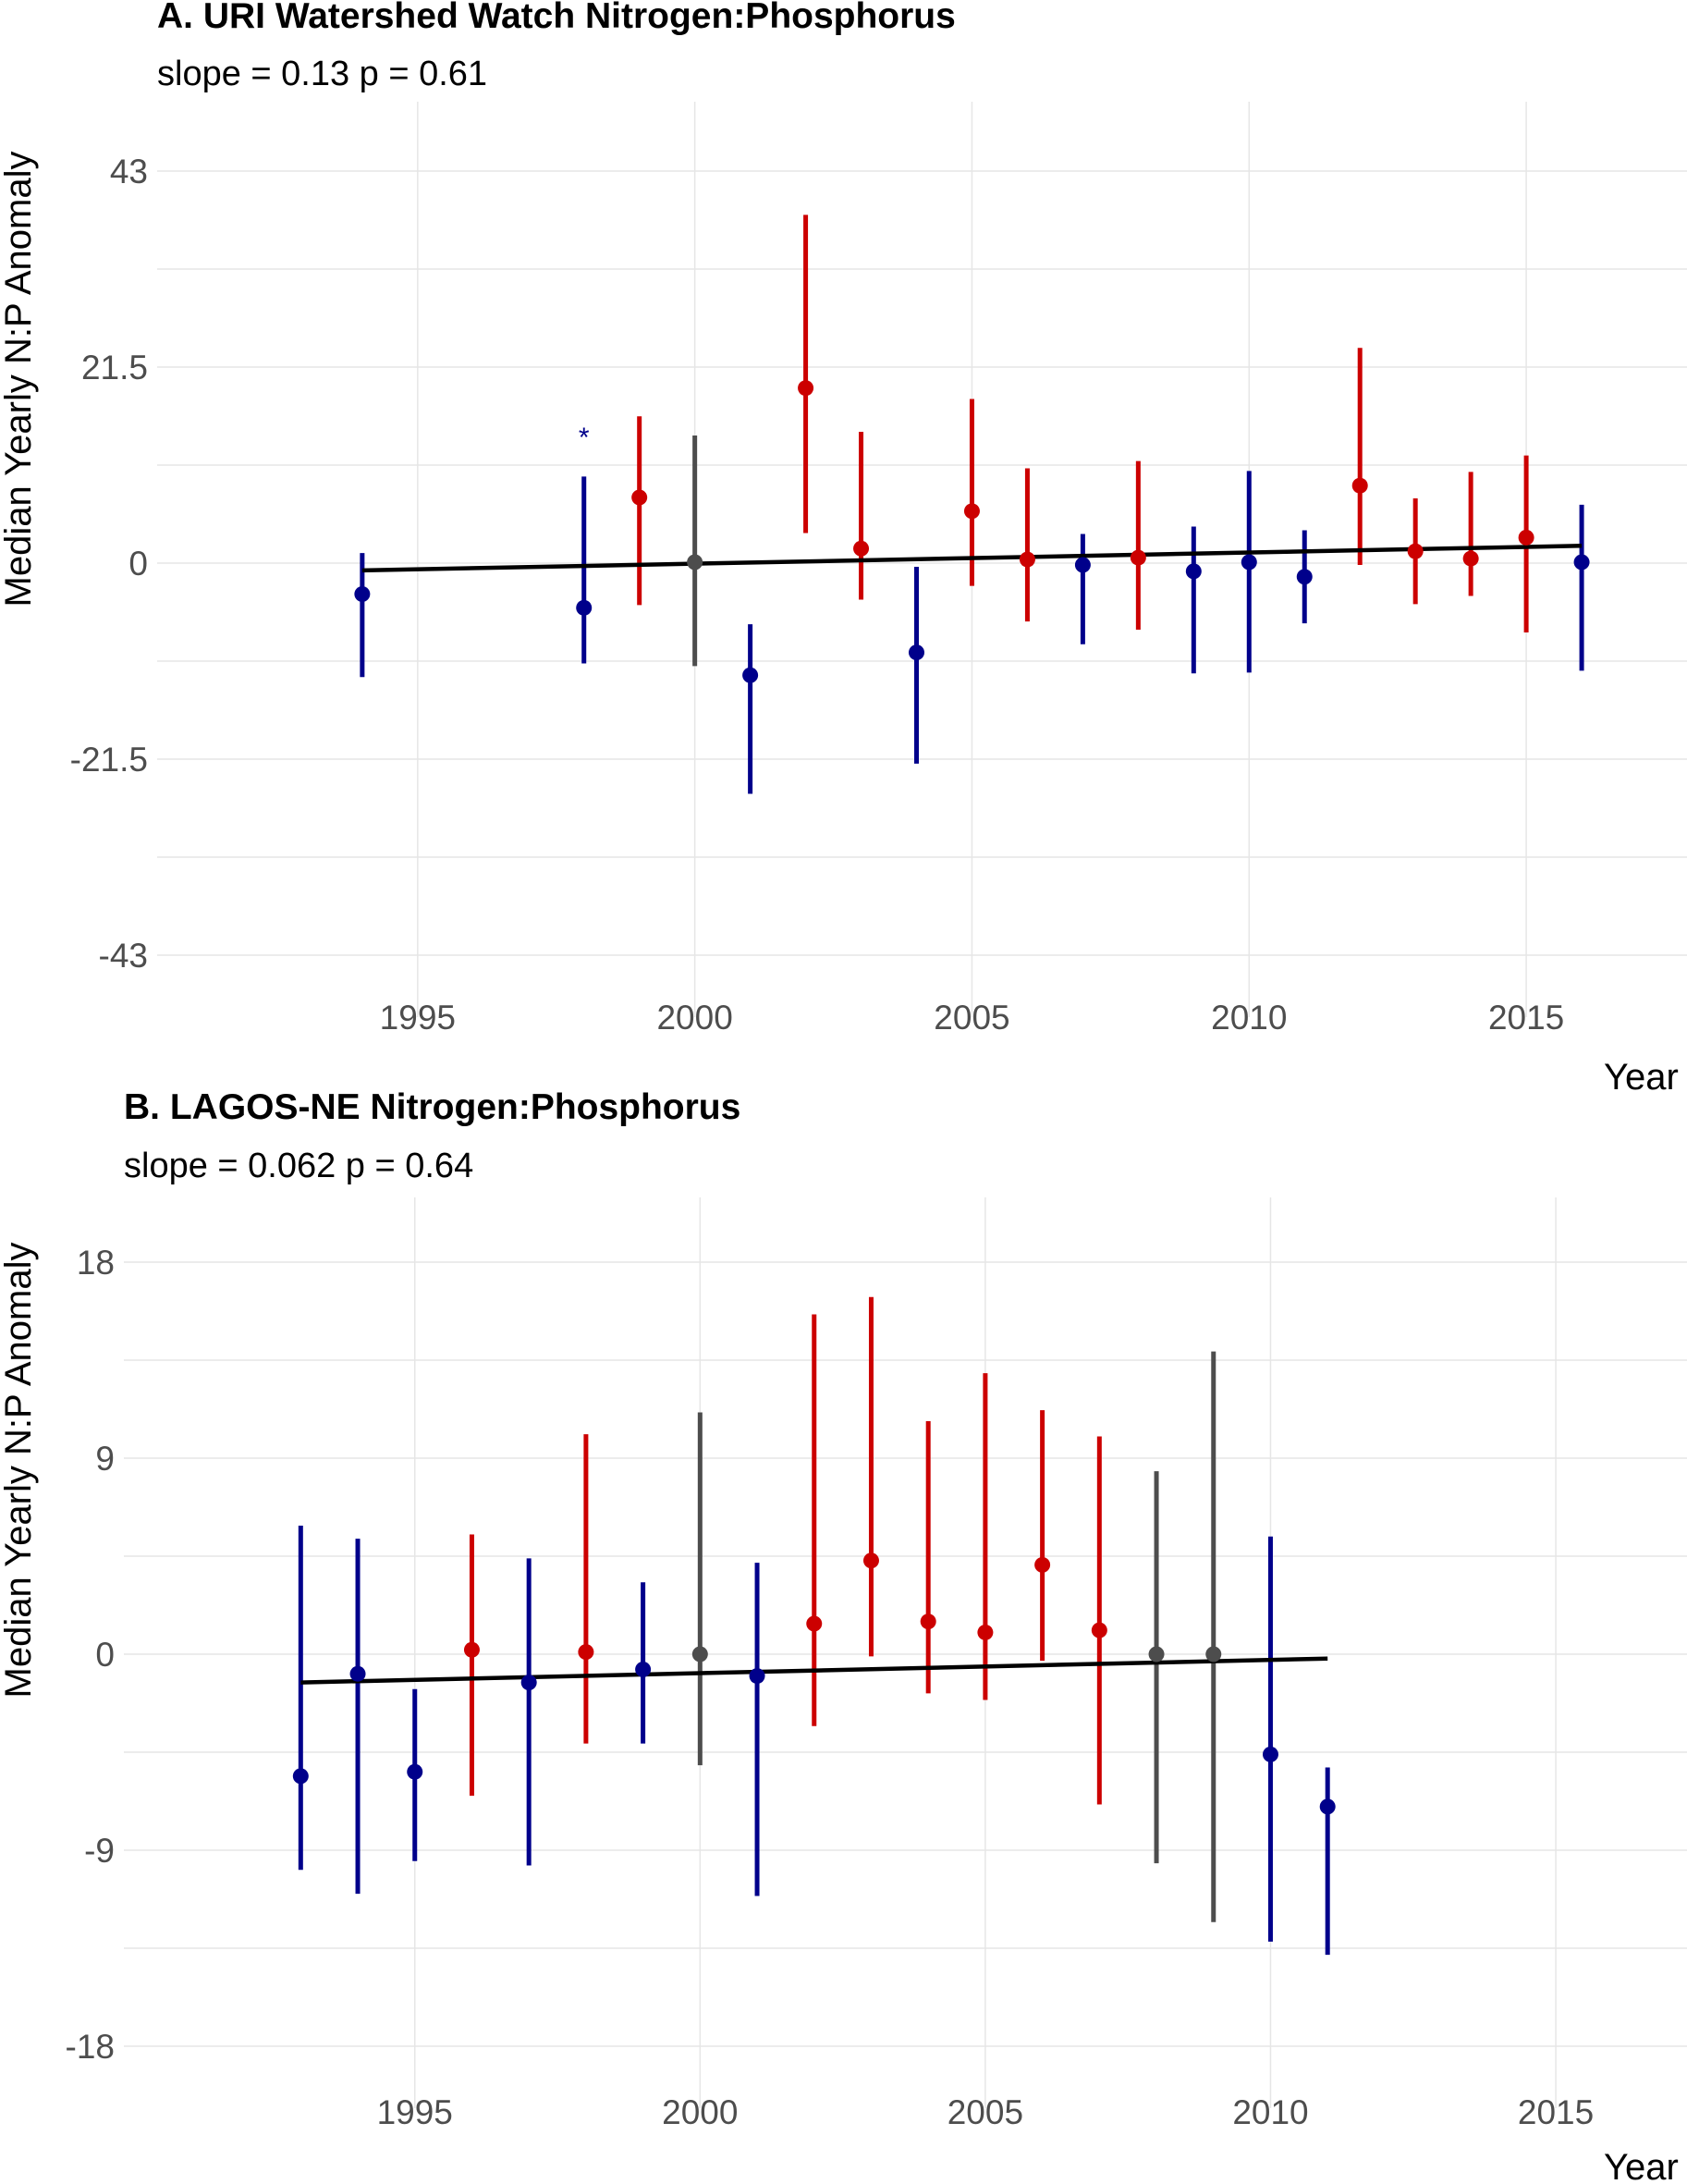 This screenshot has width=1687, height=2184. What do you see at coordinates (109, 760) in the screenshot?
I see `y-tick-label: -21.5` at bounding box center [109, 760].